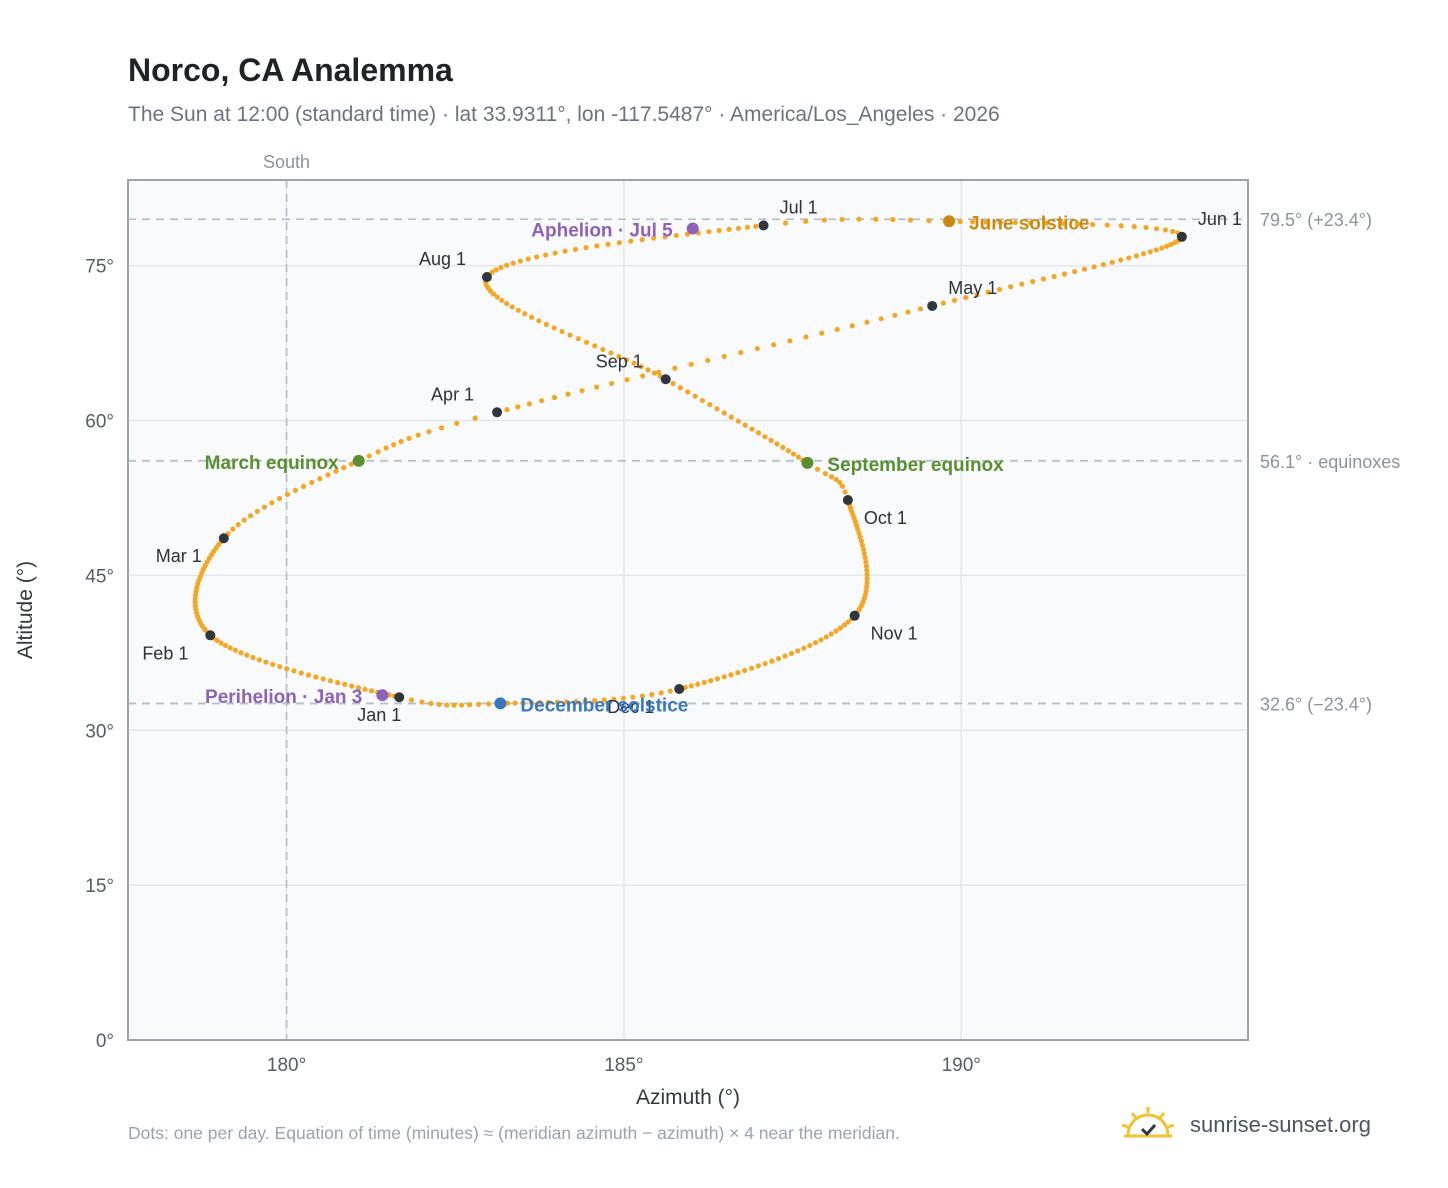 The width and height of the screenshot is (1448, 1188). I want to click on month-marker-label: Dec 1, so click(630, 707).